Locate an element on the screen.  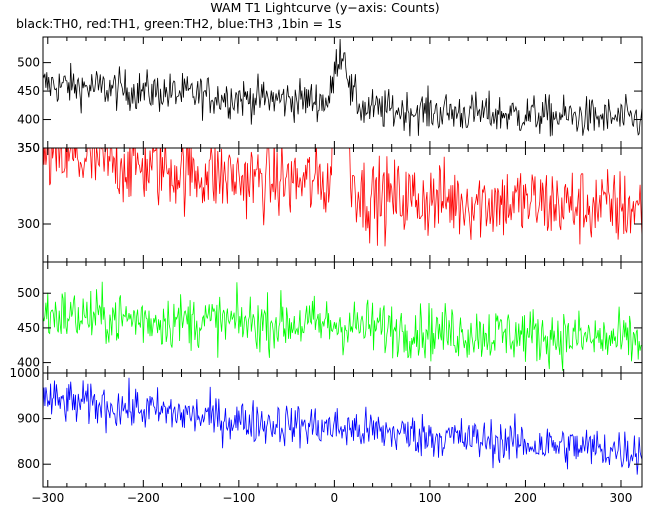
y-tick-label: 1000 is located at coordinates (24, 373).